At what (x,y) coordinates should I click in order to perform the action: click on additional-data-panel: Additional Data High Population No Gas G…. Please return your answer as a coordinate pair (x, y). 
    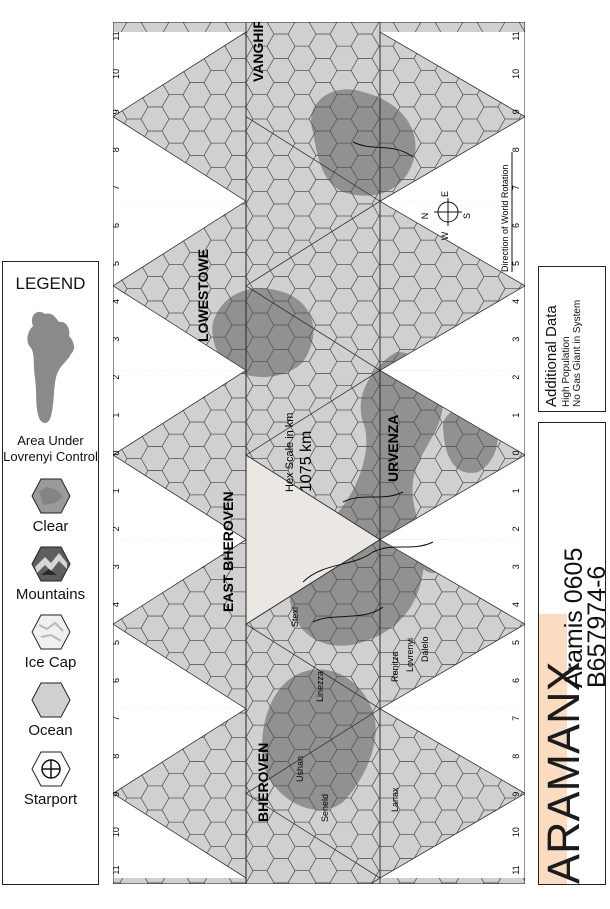
    Looking at the image, I should click on (572, 339).